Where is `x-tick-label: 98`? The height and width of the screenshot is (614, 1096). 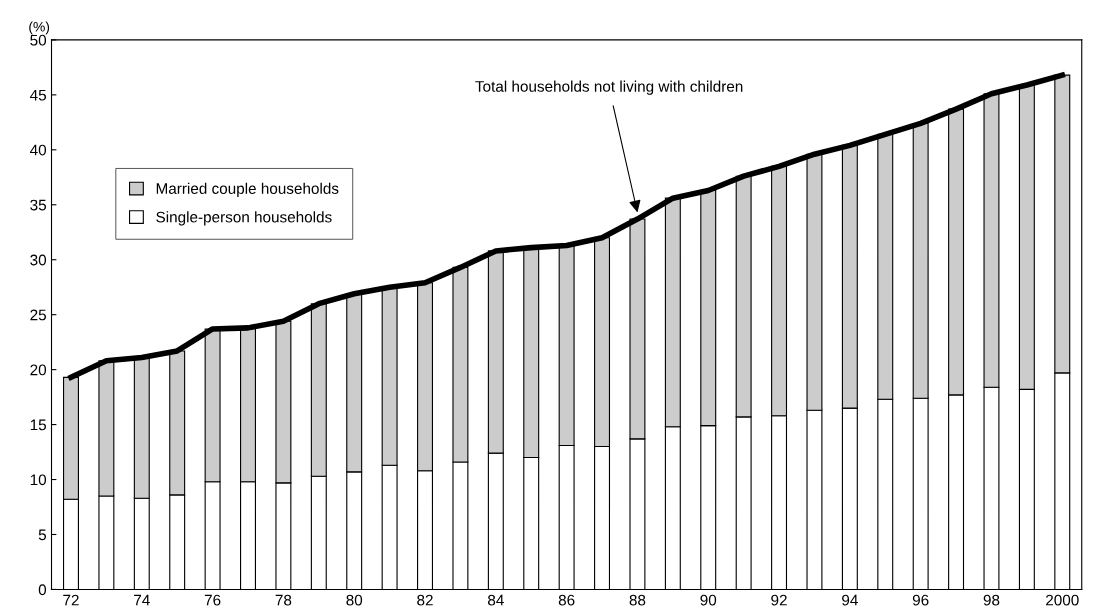 x-tick-label: 98 is located at coordinates (991, 600).